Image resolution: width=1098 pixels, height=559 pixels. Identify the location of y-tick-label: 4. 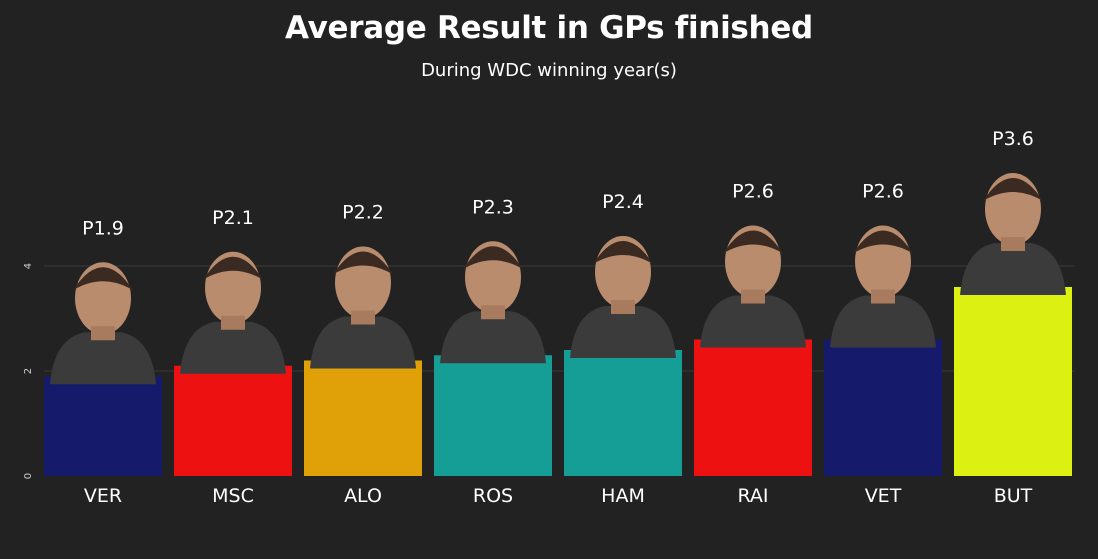
(28, 266).